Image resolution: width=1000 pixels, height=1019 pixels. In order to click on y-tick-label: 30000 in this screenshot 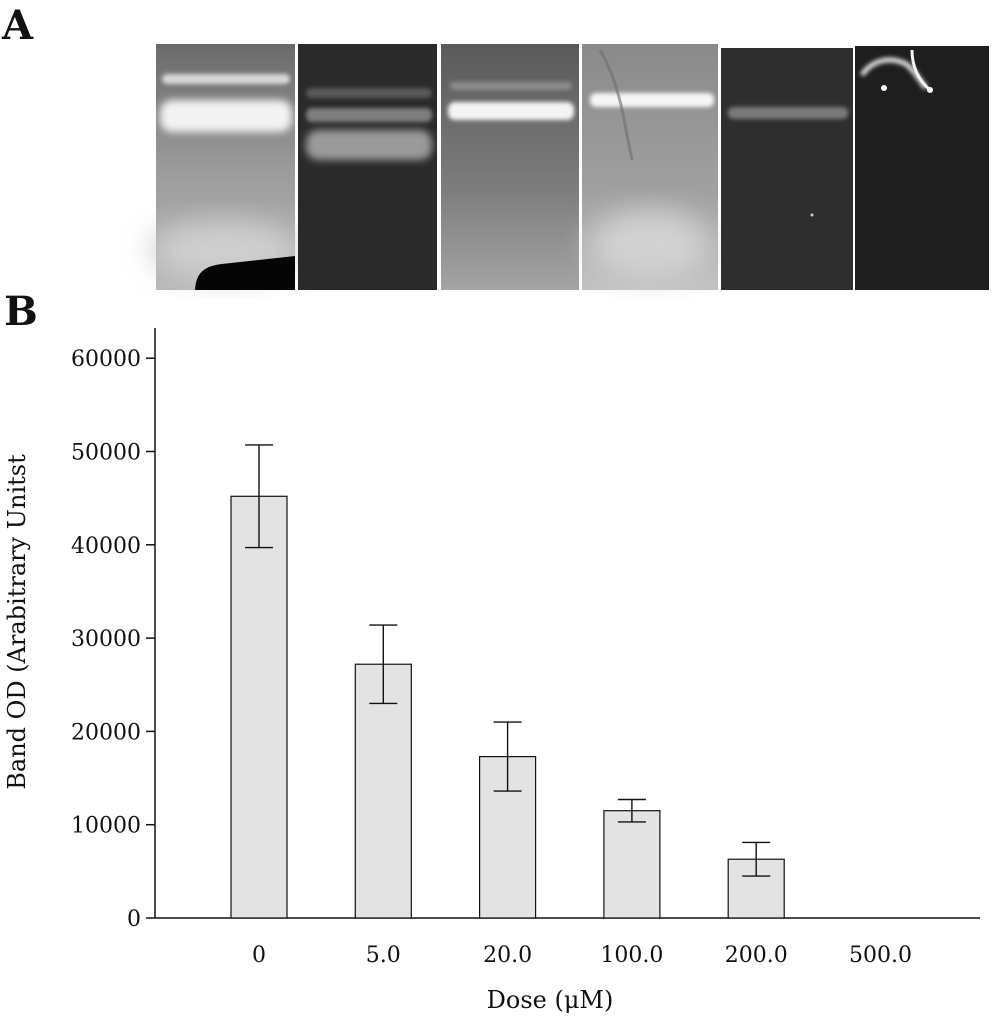, I will do `click(106, 639)`.